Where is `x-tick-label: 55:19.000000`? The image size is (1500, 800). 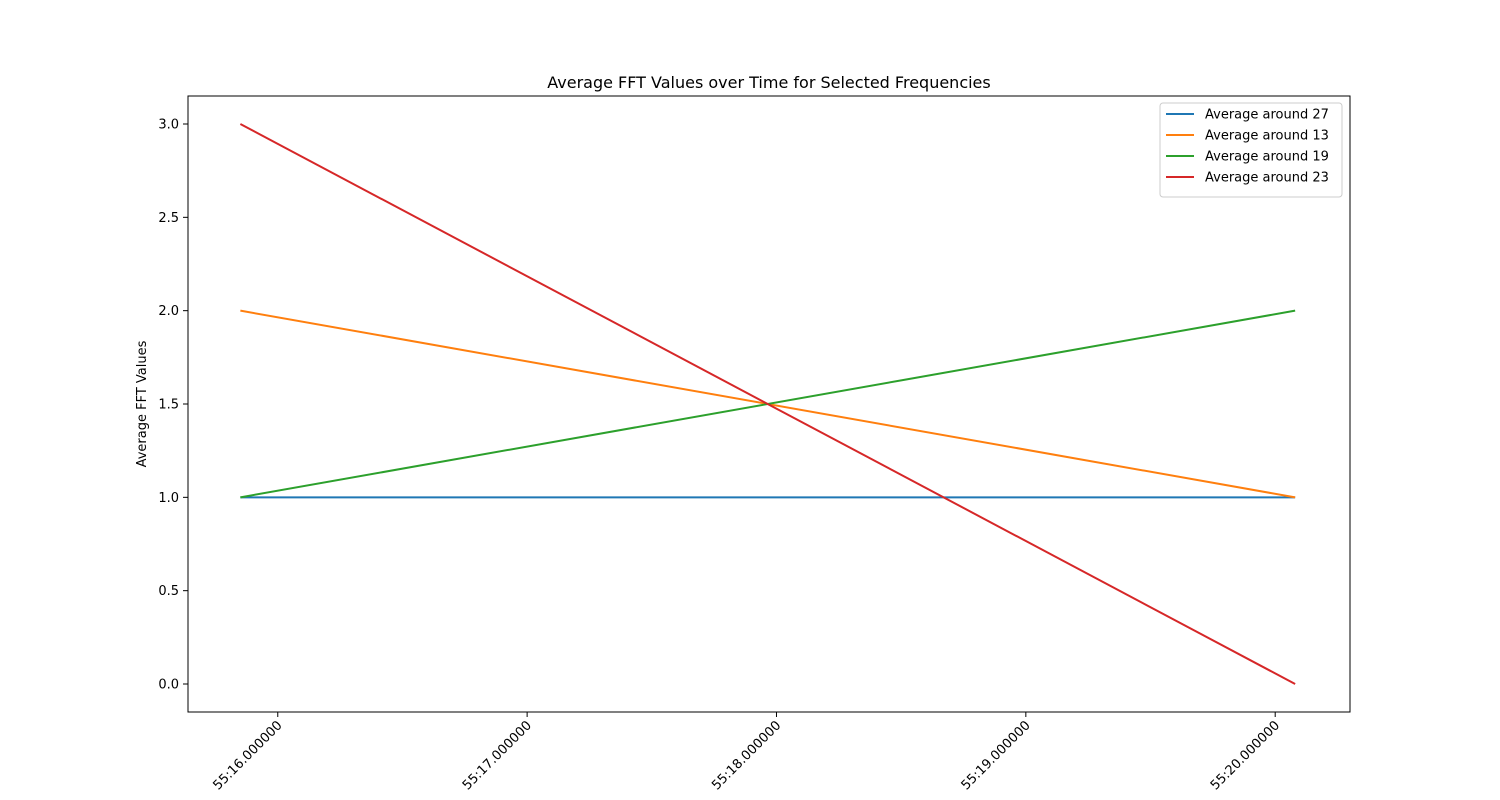
x-tick-label: 55:19.000000 is located at coordinates (996, 755).